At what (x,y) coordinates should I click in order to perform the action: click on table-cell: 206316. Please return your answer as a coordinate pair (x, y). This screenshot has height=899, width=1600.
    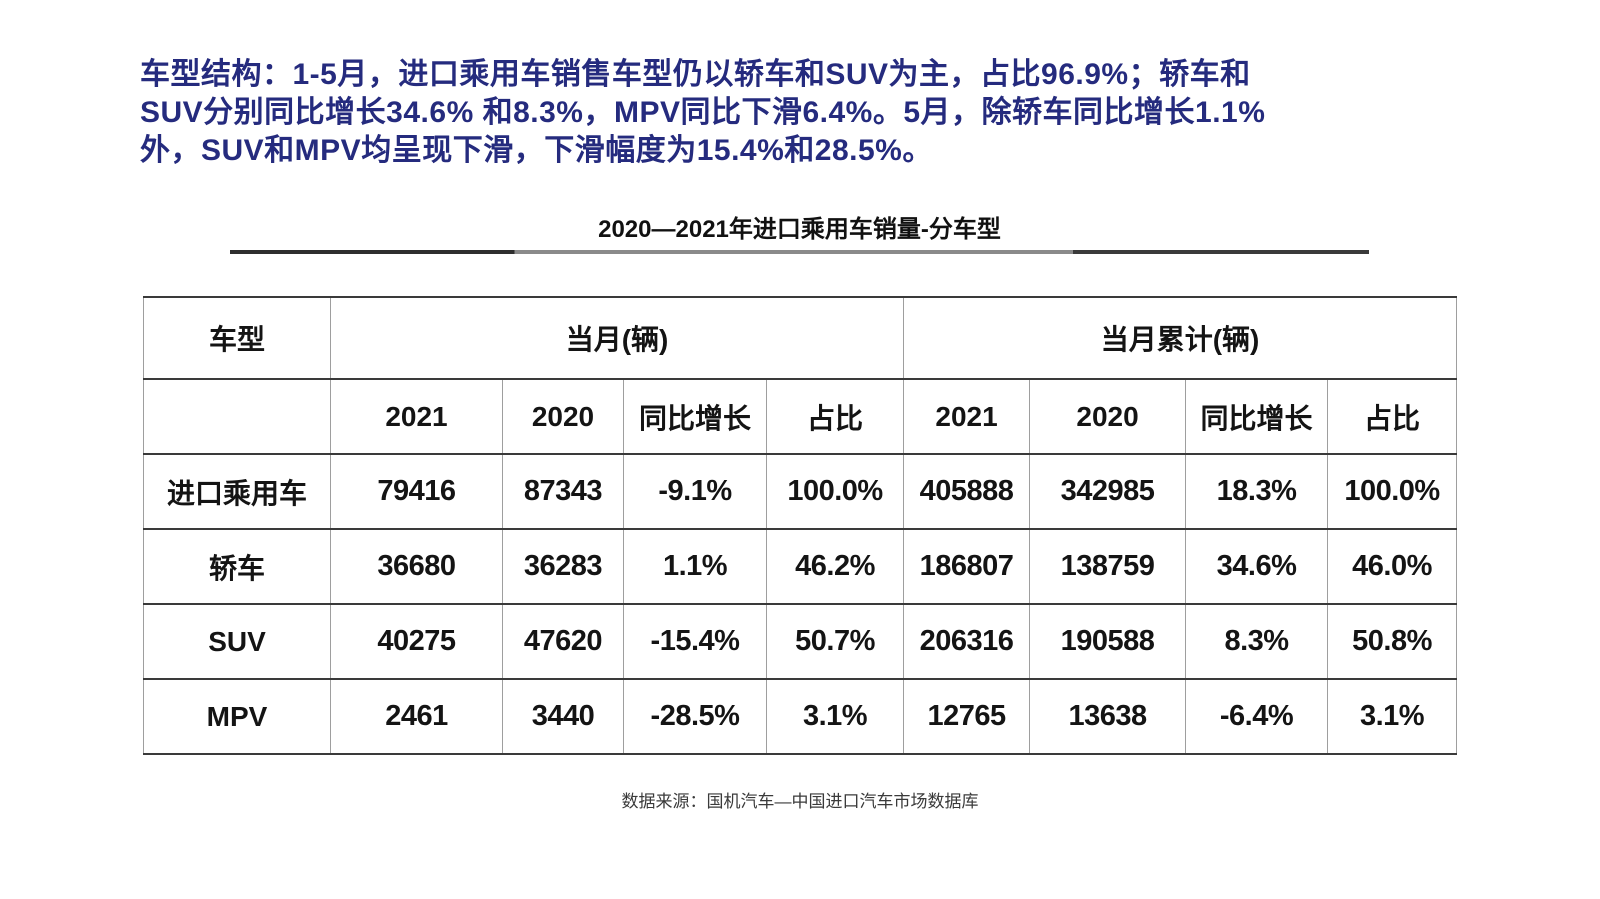
    Looking at the image, I should click on (967, 641).